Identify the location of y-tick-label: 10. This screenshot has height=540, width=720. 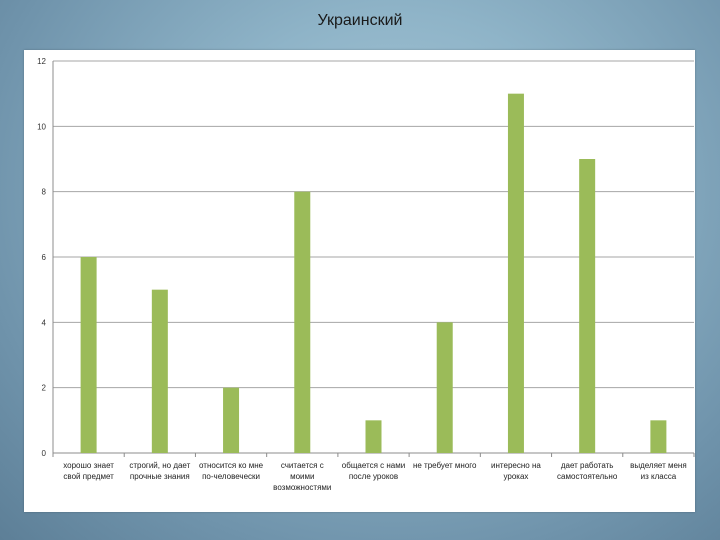
(41, 126).